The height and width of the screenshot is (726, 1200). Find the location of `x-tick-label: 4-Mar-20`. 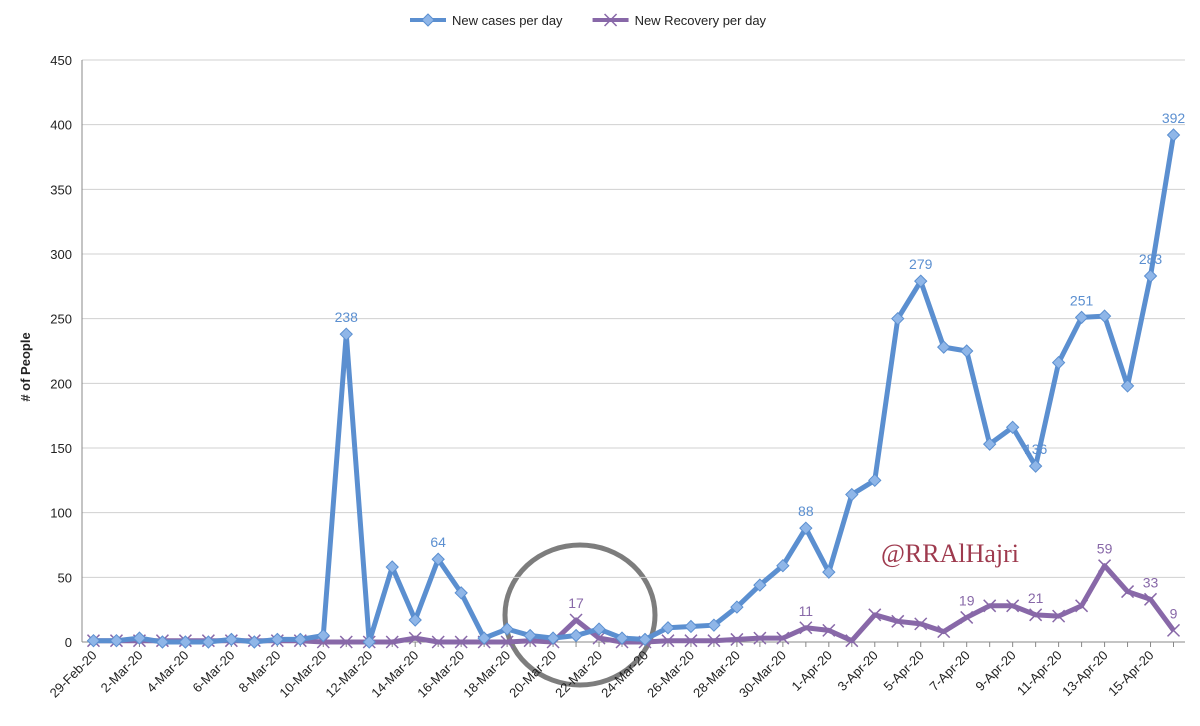

x-tick-label: 4-Mar-20 is located at coordinates (168, 672).